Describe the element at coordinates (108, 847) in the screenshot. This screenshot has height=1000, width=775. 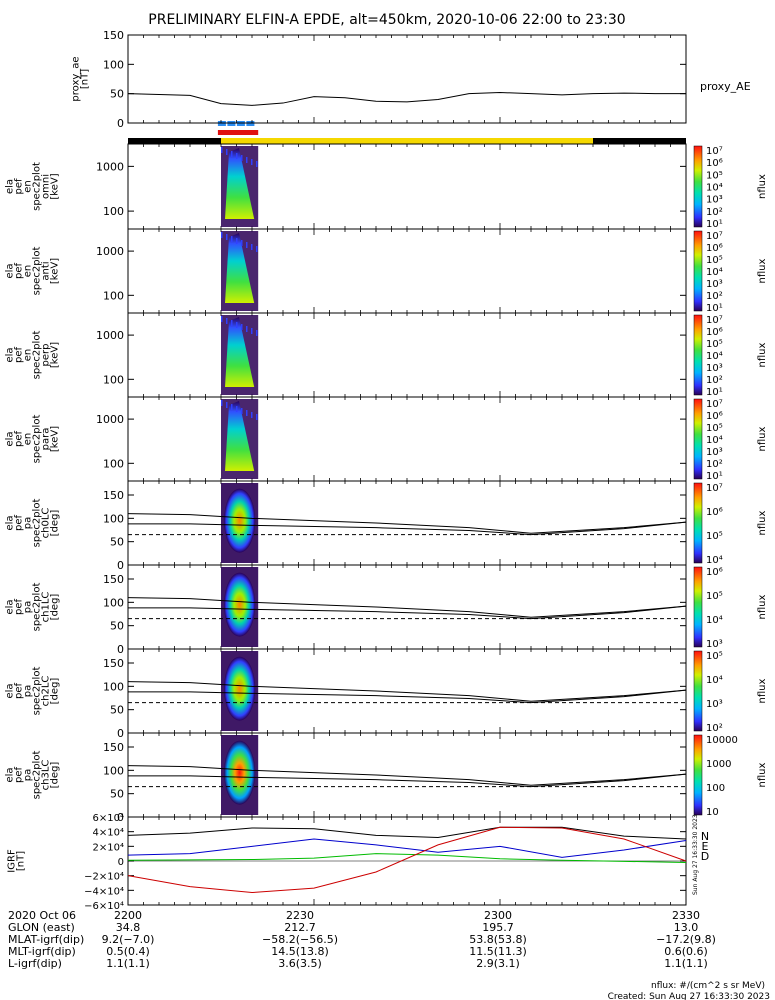
I see `y-tick-label: 2×10⁴` at that location.